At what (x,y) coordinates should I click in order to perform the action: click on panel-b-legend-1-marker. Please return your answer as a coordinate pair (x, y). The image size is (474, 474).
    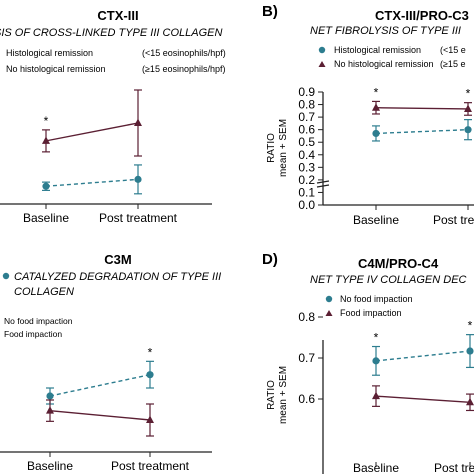
    Looking at the image, I should click on (322, 50).